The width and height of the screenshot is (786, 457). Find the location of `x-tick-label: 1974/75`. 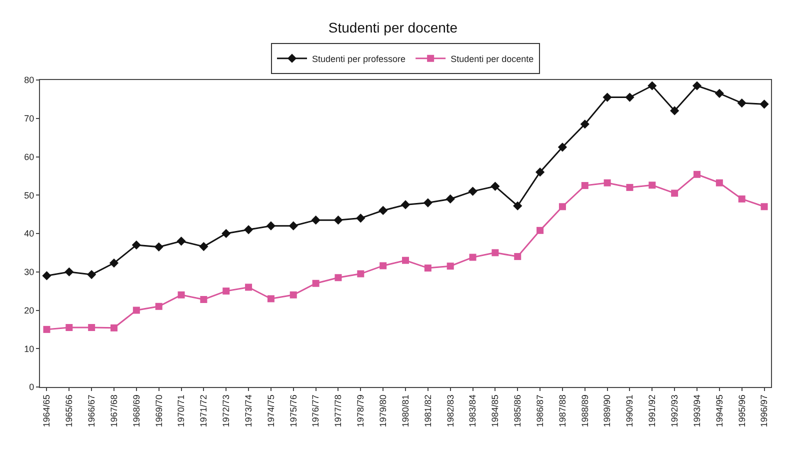

x-tick-label: 1974/75 is located at coordinates (271, 411).